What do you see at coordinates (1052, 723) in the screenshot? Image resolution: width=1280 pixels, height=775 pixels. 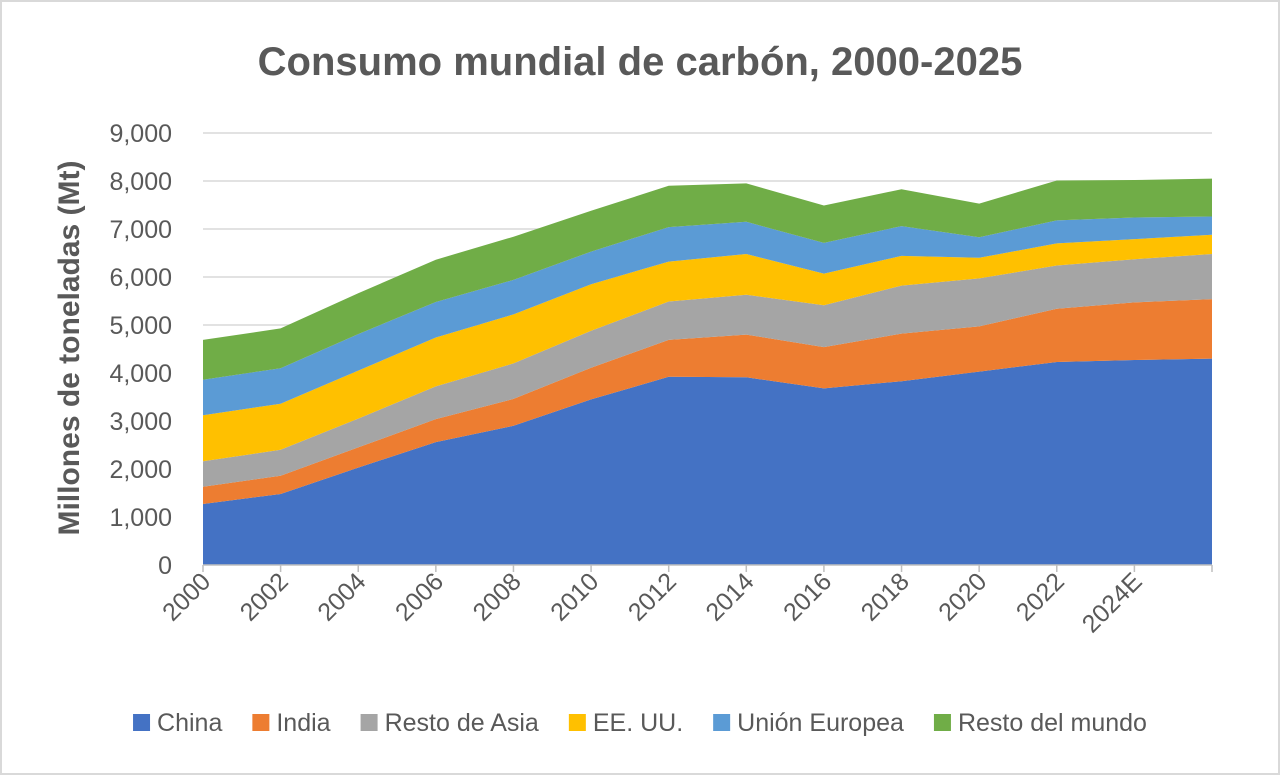 I see `legend-label: Resto del mundo` at bounding box center [1052, 723].